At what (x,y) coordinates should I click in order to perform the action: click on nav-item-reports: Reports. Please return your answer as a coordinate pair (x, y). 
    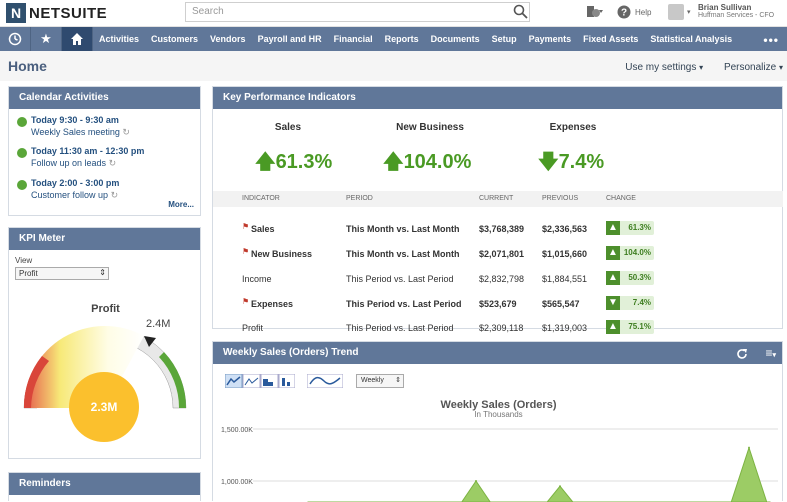
    Looking at the image, I should click on (401, 39).